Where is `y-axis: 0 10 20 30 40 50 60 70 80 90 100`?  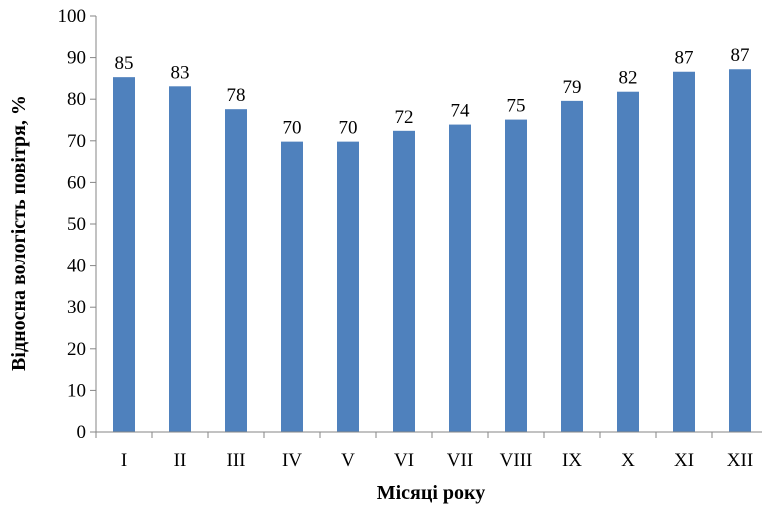 y-axis: 0 10 20 30 40 50 60 70 80 90 100 is located at coordinates (77, 224).